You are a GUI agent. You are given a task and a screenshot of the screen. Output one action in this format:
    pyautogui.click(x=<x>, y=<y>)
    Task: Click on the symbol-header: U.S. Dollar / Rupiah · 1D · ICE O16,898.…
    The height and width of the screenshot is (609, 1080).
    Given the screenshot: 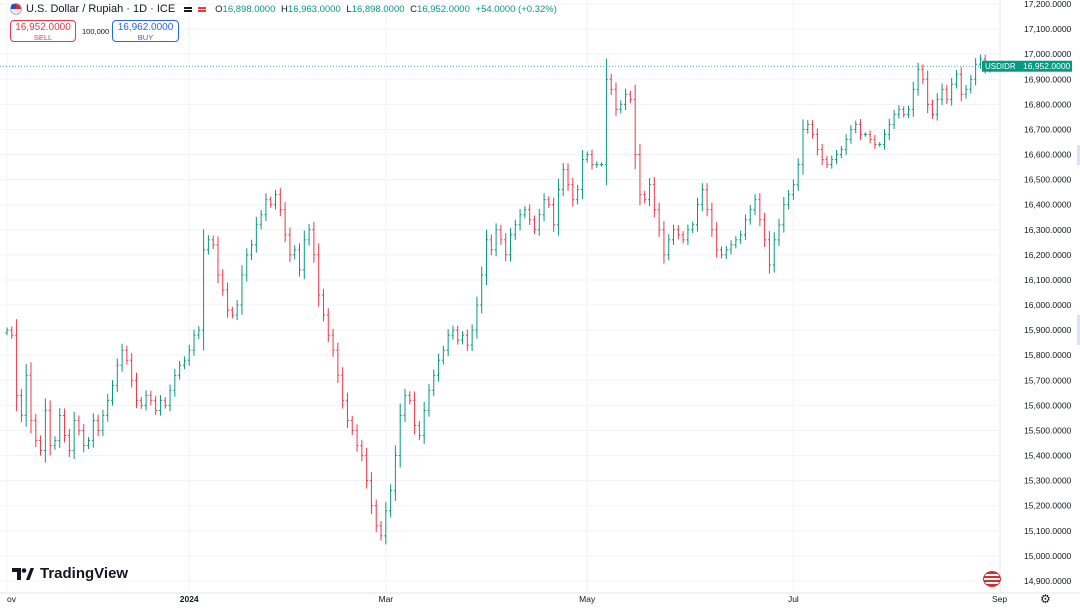 What is the action you would take?
    pyautogui.click(x=285, y=9)
    